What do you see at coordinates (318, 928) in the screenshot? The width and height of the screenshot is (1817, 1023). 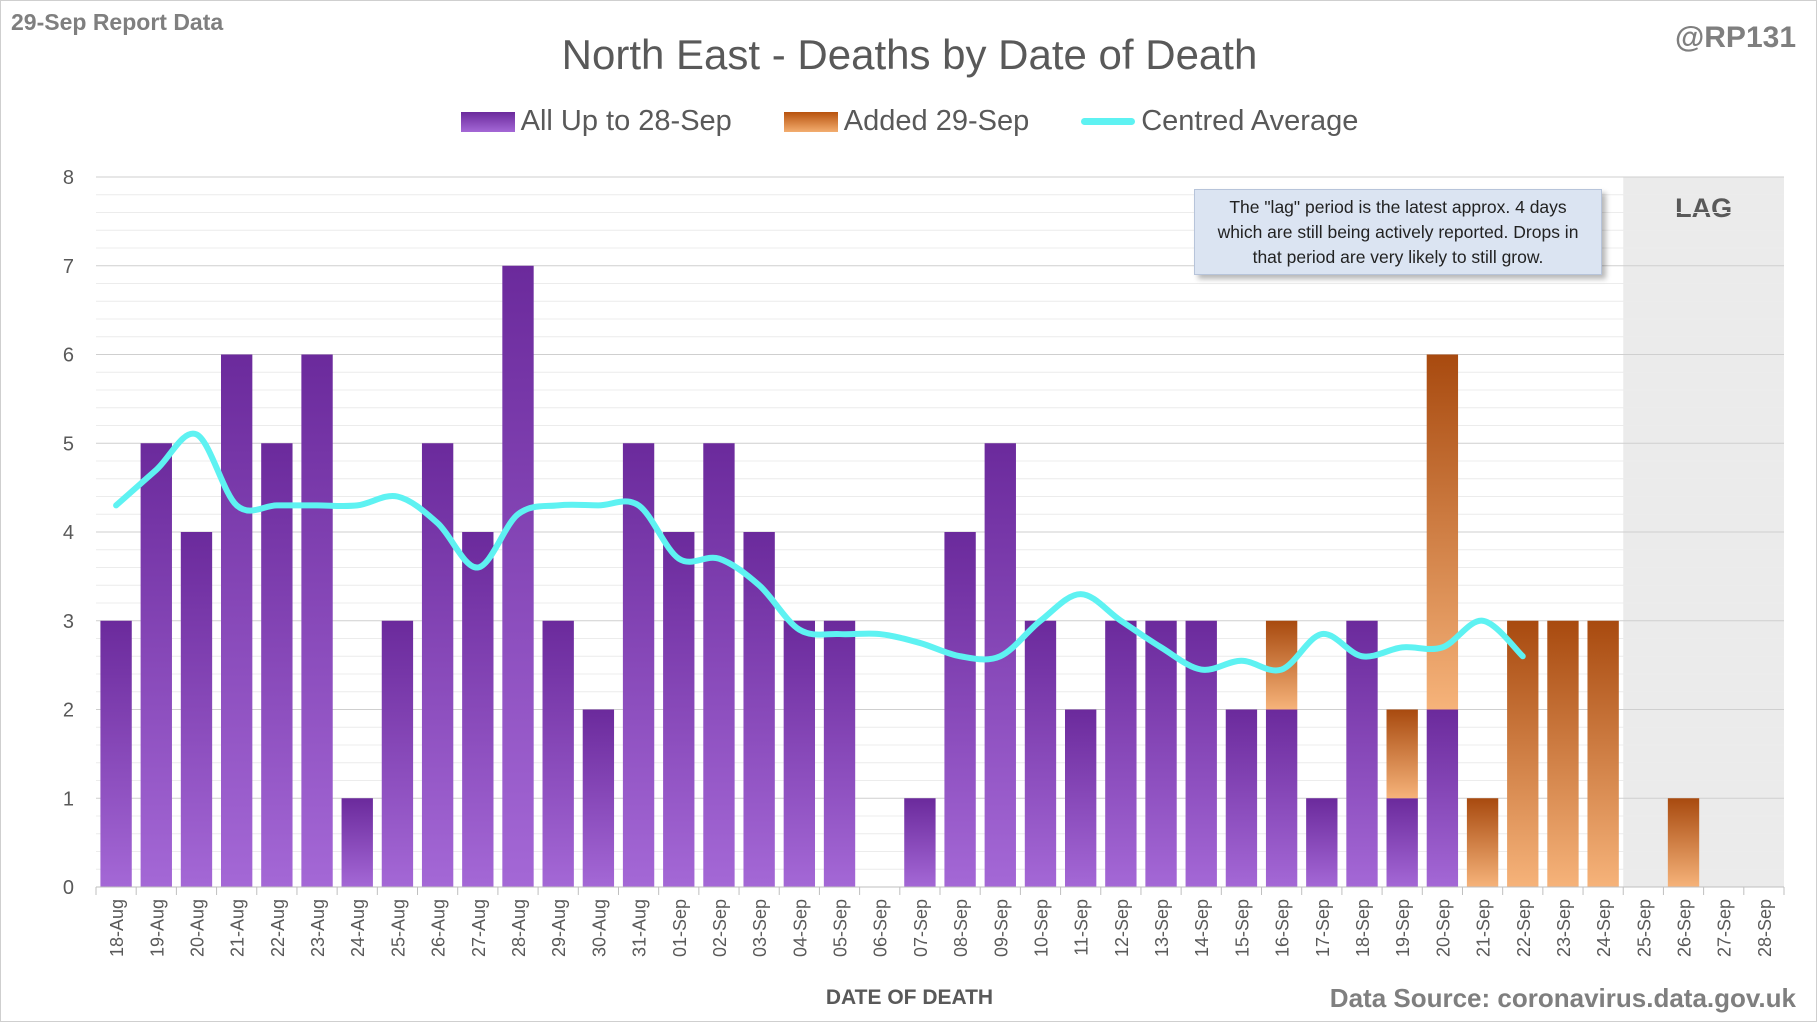 I see `x-tick-label: 23-Aug` at bounding box center [318, 928].